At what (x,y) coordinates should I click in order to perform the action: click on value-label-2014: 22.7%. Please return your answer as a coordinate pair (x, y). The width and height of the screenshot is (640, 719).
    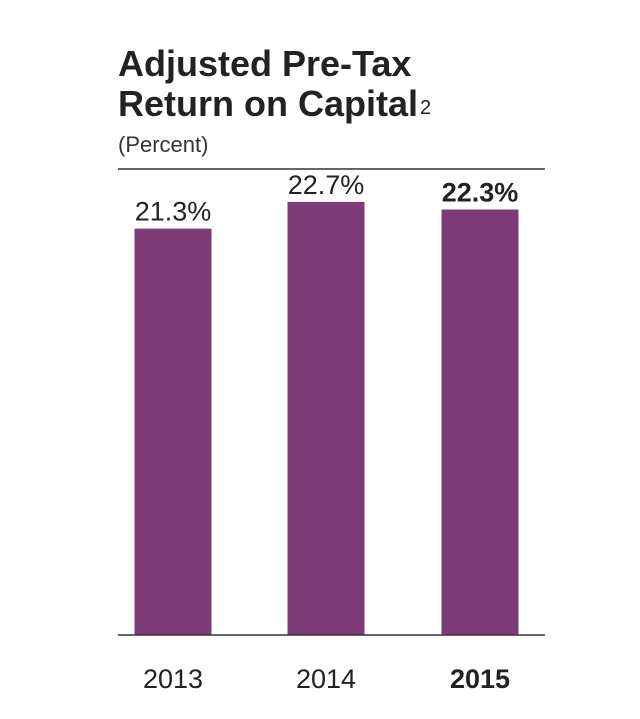
    Looking at the image, I should click on (326, 185).